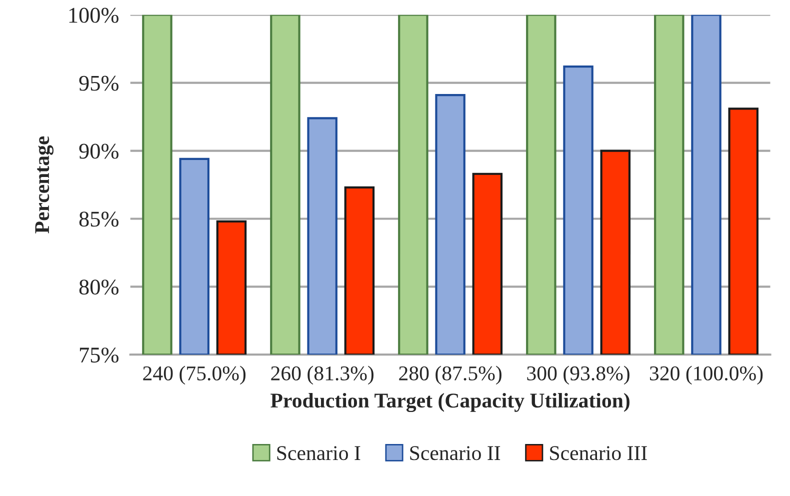  Describe the element at coordinates (455, 453) in the screenshot. I see `legend-label: Scenario II` at that location.